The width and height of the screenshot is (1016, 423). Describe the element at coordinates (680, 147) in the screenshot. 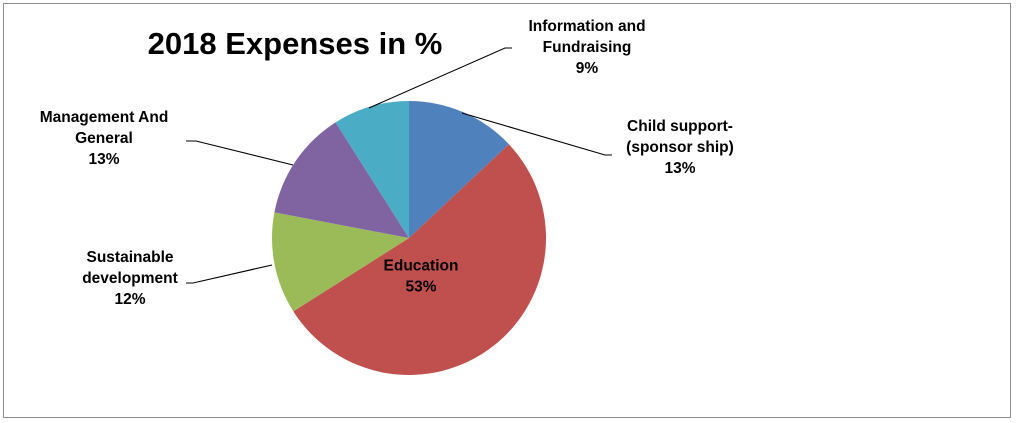

I see `data-label: Child support-(sponsor ship) 13%` at that location.